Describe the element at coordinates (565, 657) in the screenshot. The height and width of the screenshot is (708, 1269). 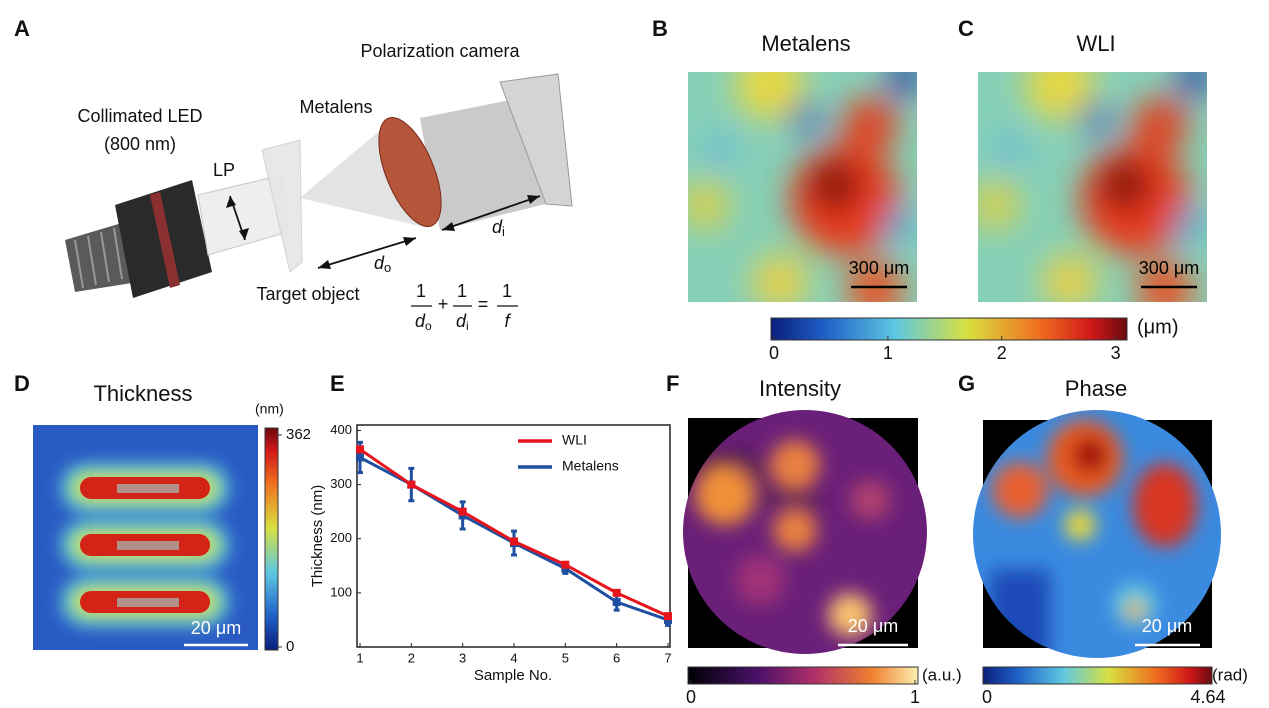
I see `x-tick-label: 5` at that location.